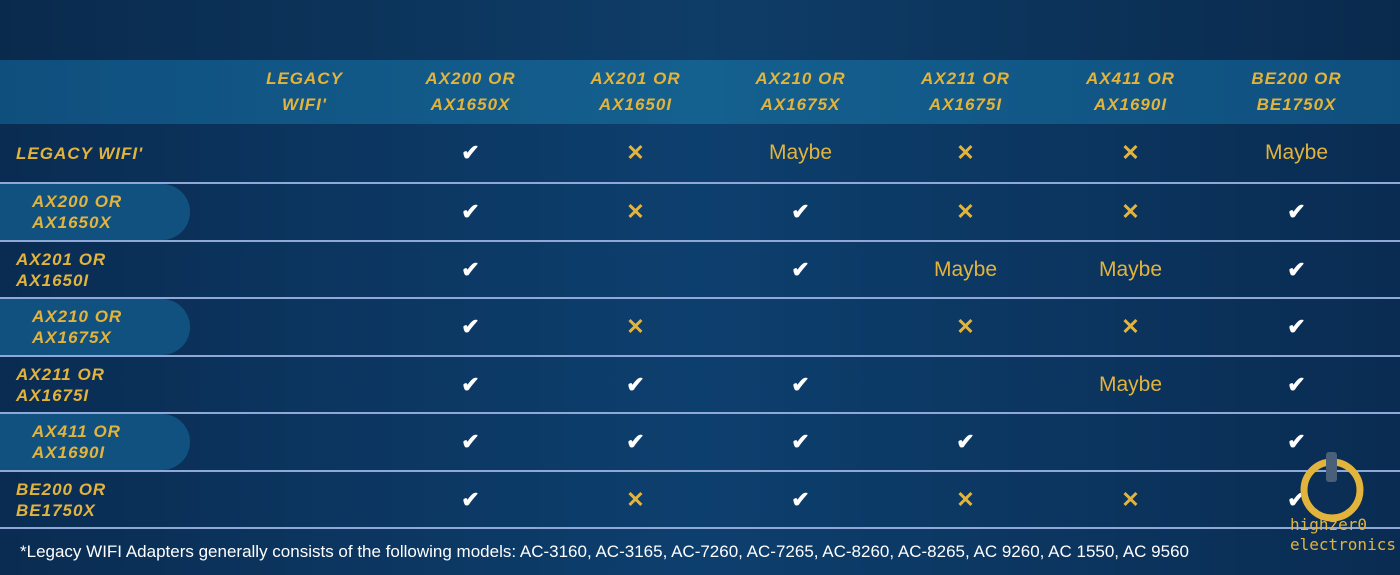 Image resolution: width=1400 pixels, height=575 pixels. I want to click on table-row: LEGACY WIFI' ✔ ✕ Maybe ✕ ✕ Maybe, so click(700, 153).